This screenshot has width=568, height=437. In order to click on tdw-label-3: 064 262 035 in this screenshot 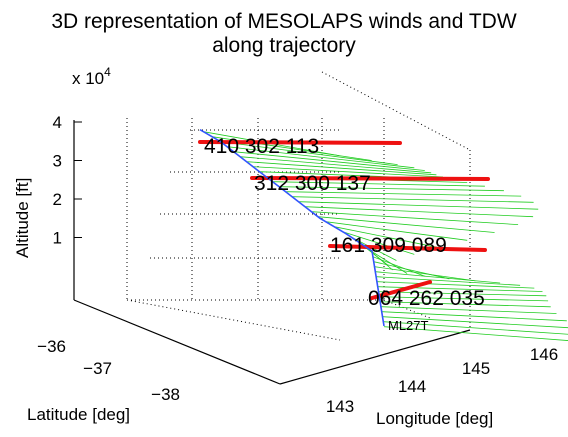, I will do `click(426, 298)`.